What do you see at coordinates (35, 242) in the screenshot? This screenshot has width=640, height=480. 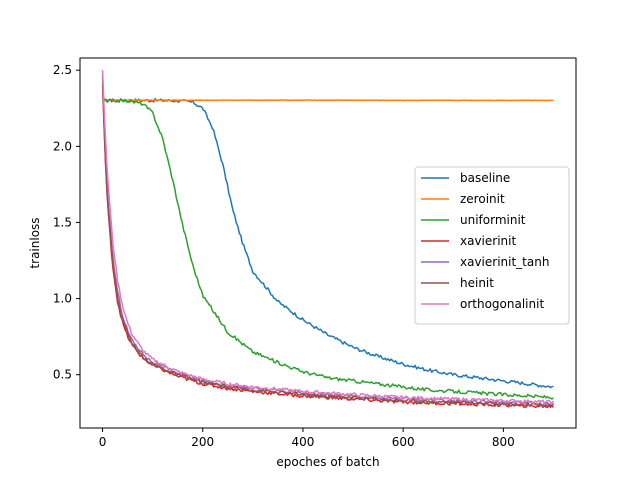 I see `y-axis-label: trainloss` at bounding box center [35, 242].